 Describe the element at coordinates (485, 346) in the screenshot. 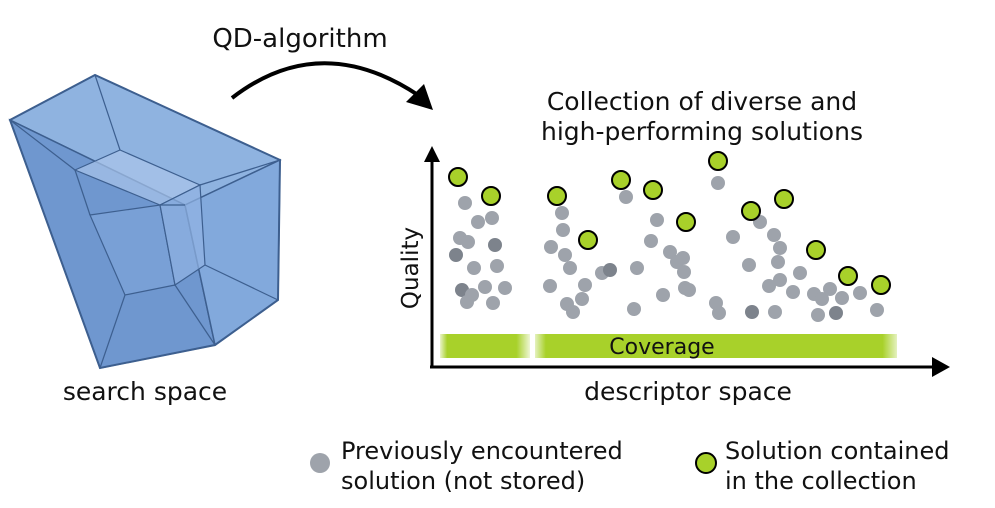

I see `coverage-bar-left` at that location.